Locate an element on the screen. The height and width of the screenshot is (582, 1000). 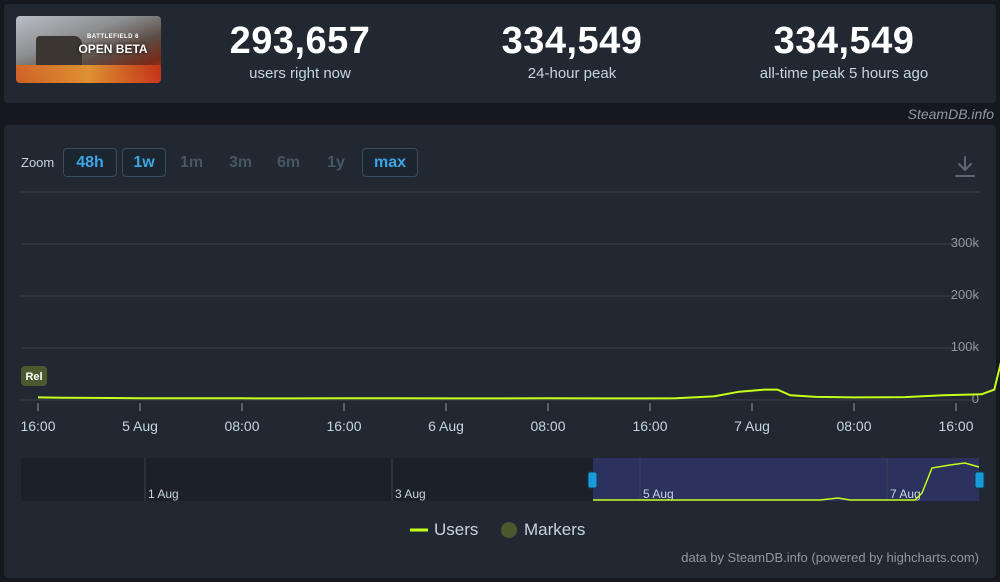
stat-24h-peak: 334,549 24-hour peak is located at coordinates (572, 52).